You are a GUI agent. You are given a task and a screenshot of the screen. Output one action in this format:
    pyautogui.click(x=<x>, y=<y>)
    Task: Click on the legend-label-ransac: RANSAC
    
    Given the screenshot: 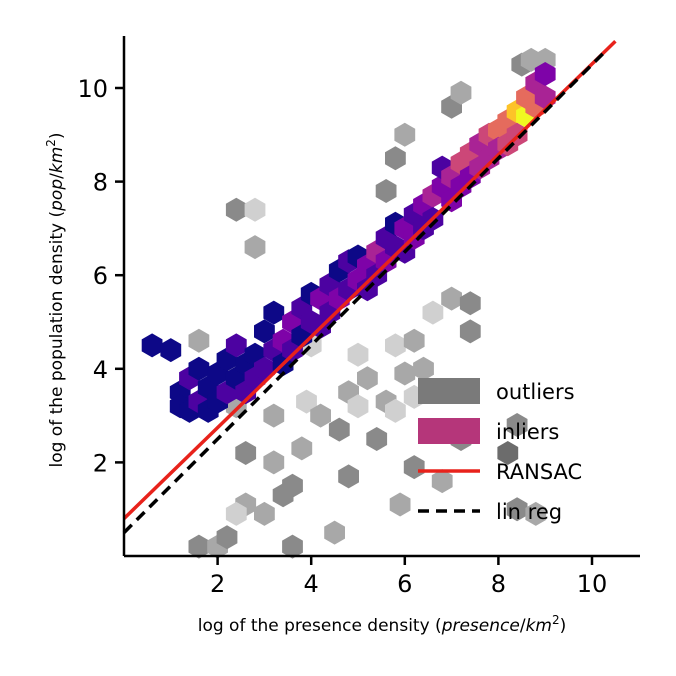 What is the action you would take?
    pyautogui.click(x=539, y=472)
    